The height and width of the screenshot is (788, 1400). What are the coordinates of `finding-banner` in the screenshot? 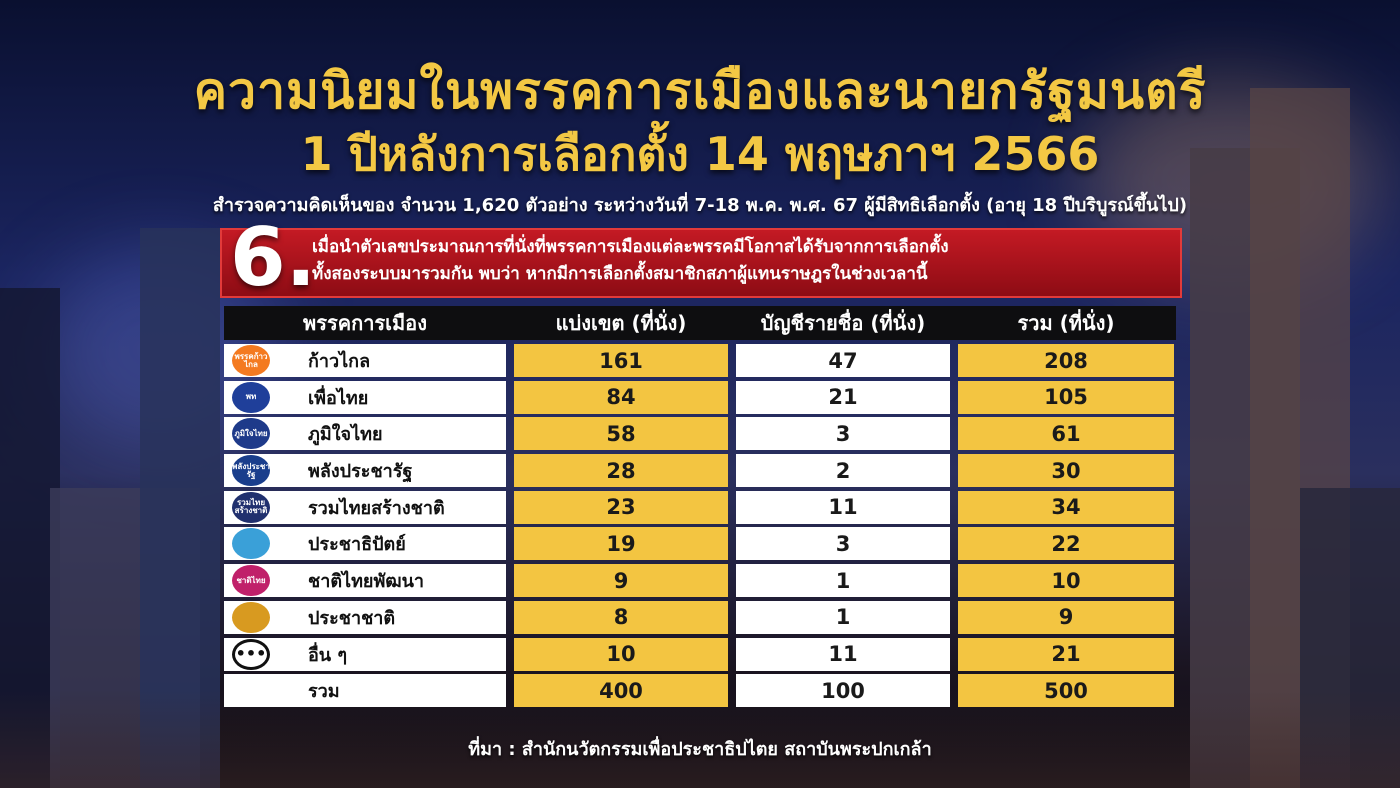 It's located at (701, 263).